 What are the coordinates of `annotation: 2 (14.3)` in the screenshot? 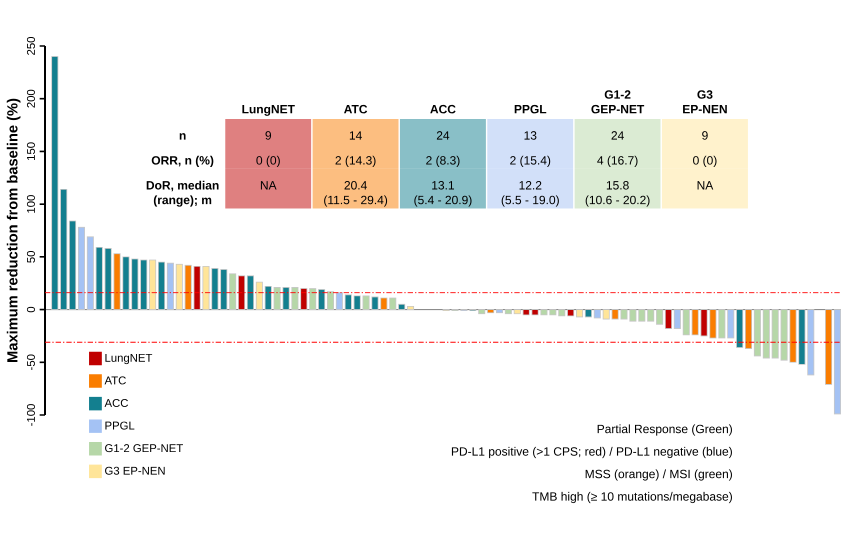 It's located at (356, 161).